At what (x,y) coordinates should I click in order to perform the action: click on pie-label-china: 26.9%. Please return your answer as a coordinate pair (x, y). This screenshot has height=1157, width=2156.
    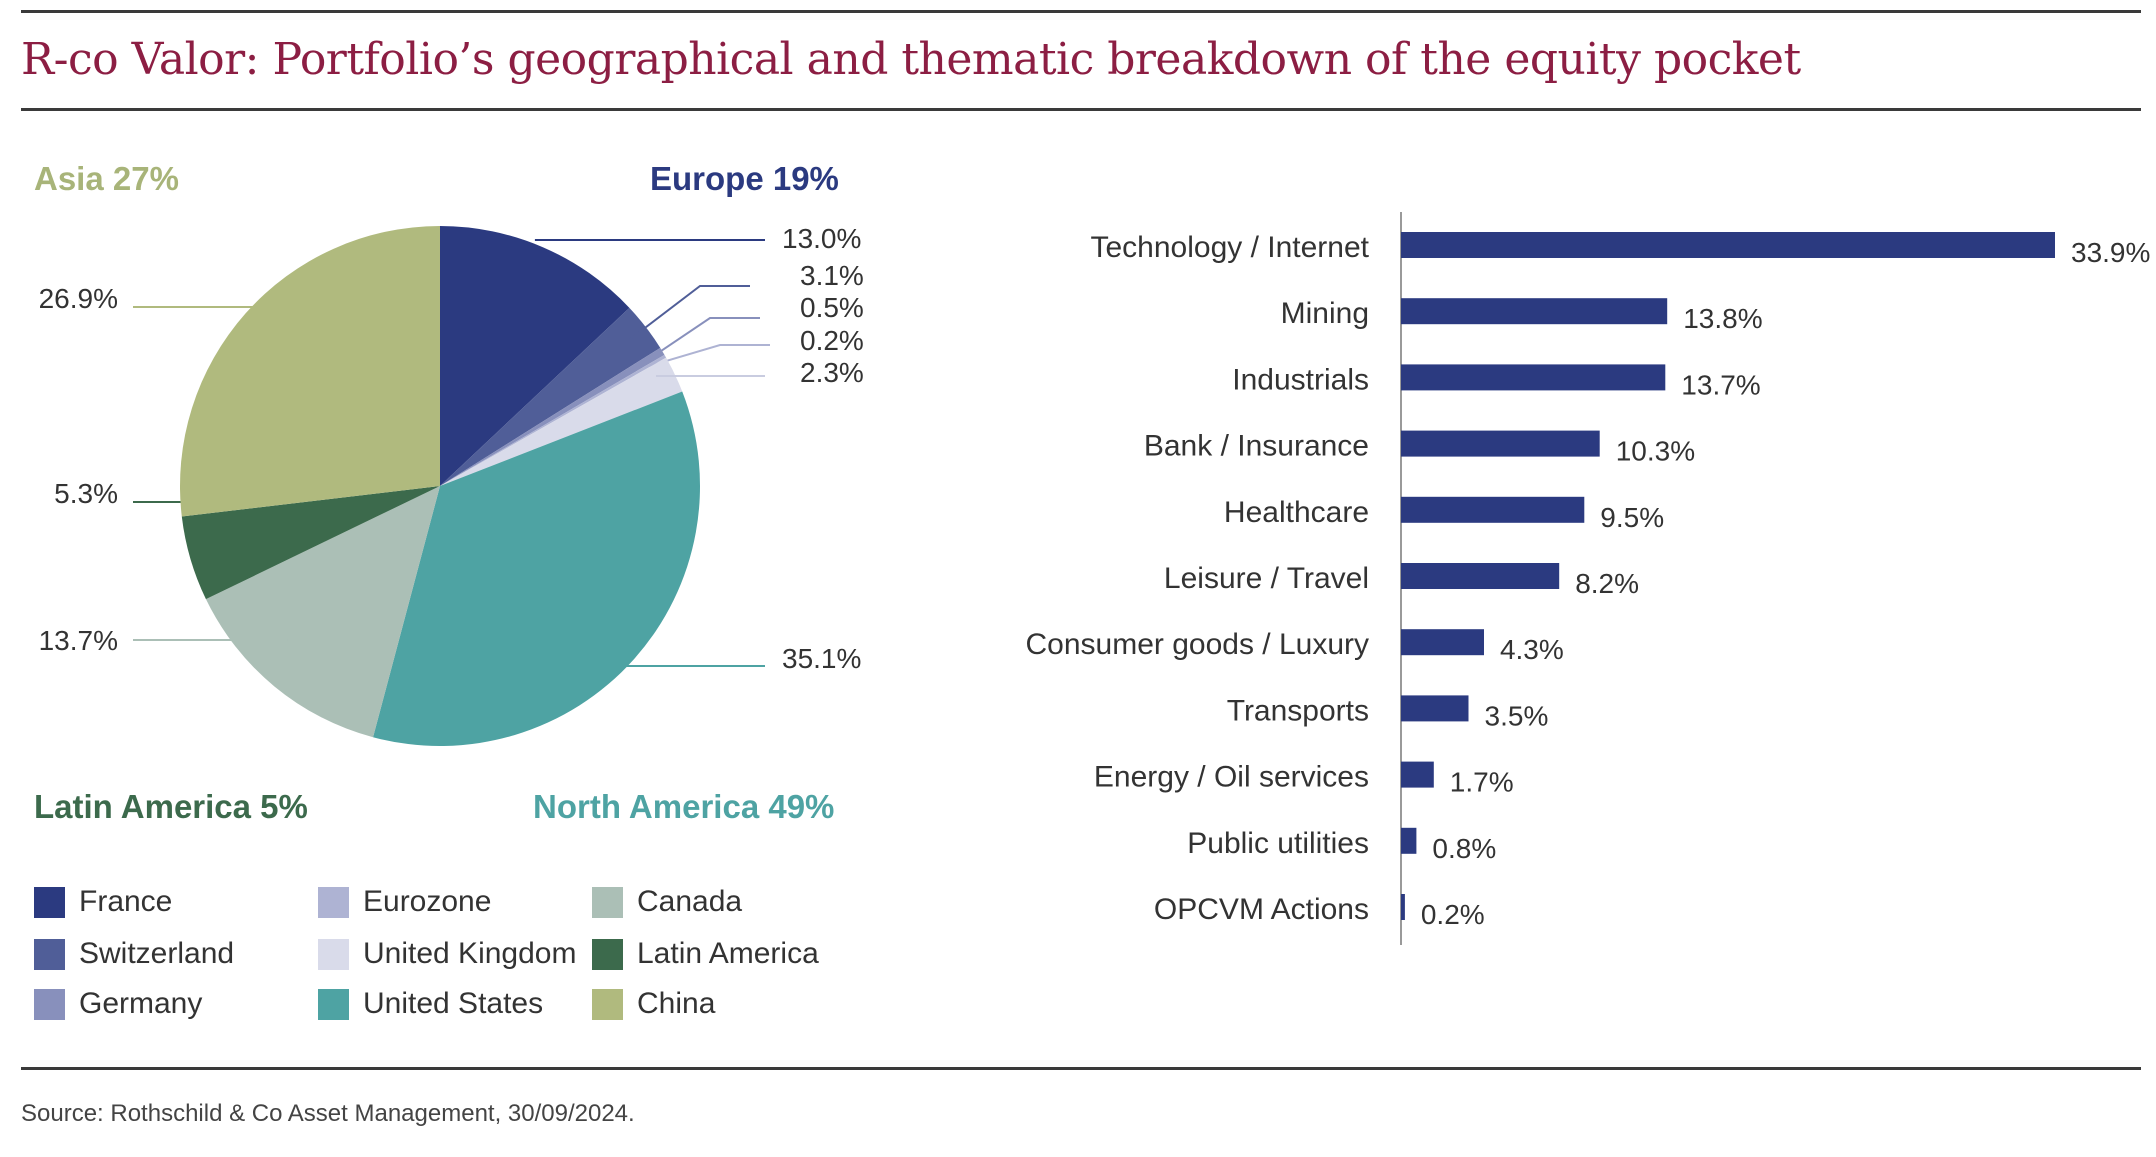
    Looking at the image, I should click on (78, 298).